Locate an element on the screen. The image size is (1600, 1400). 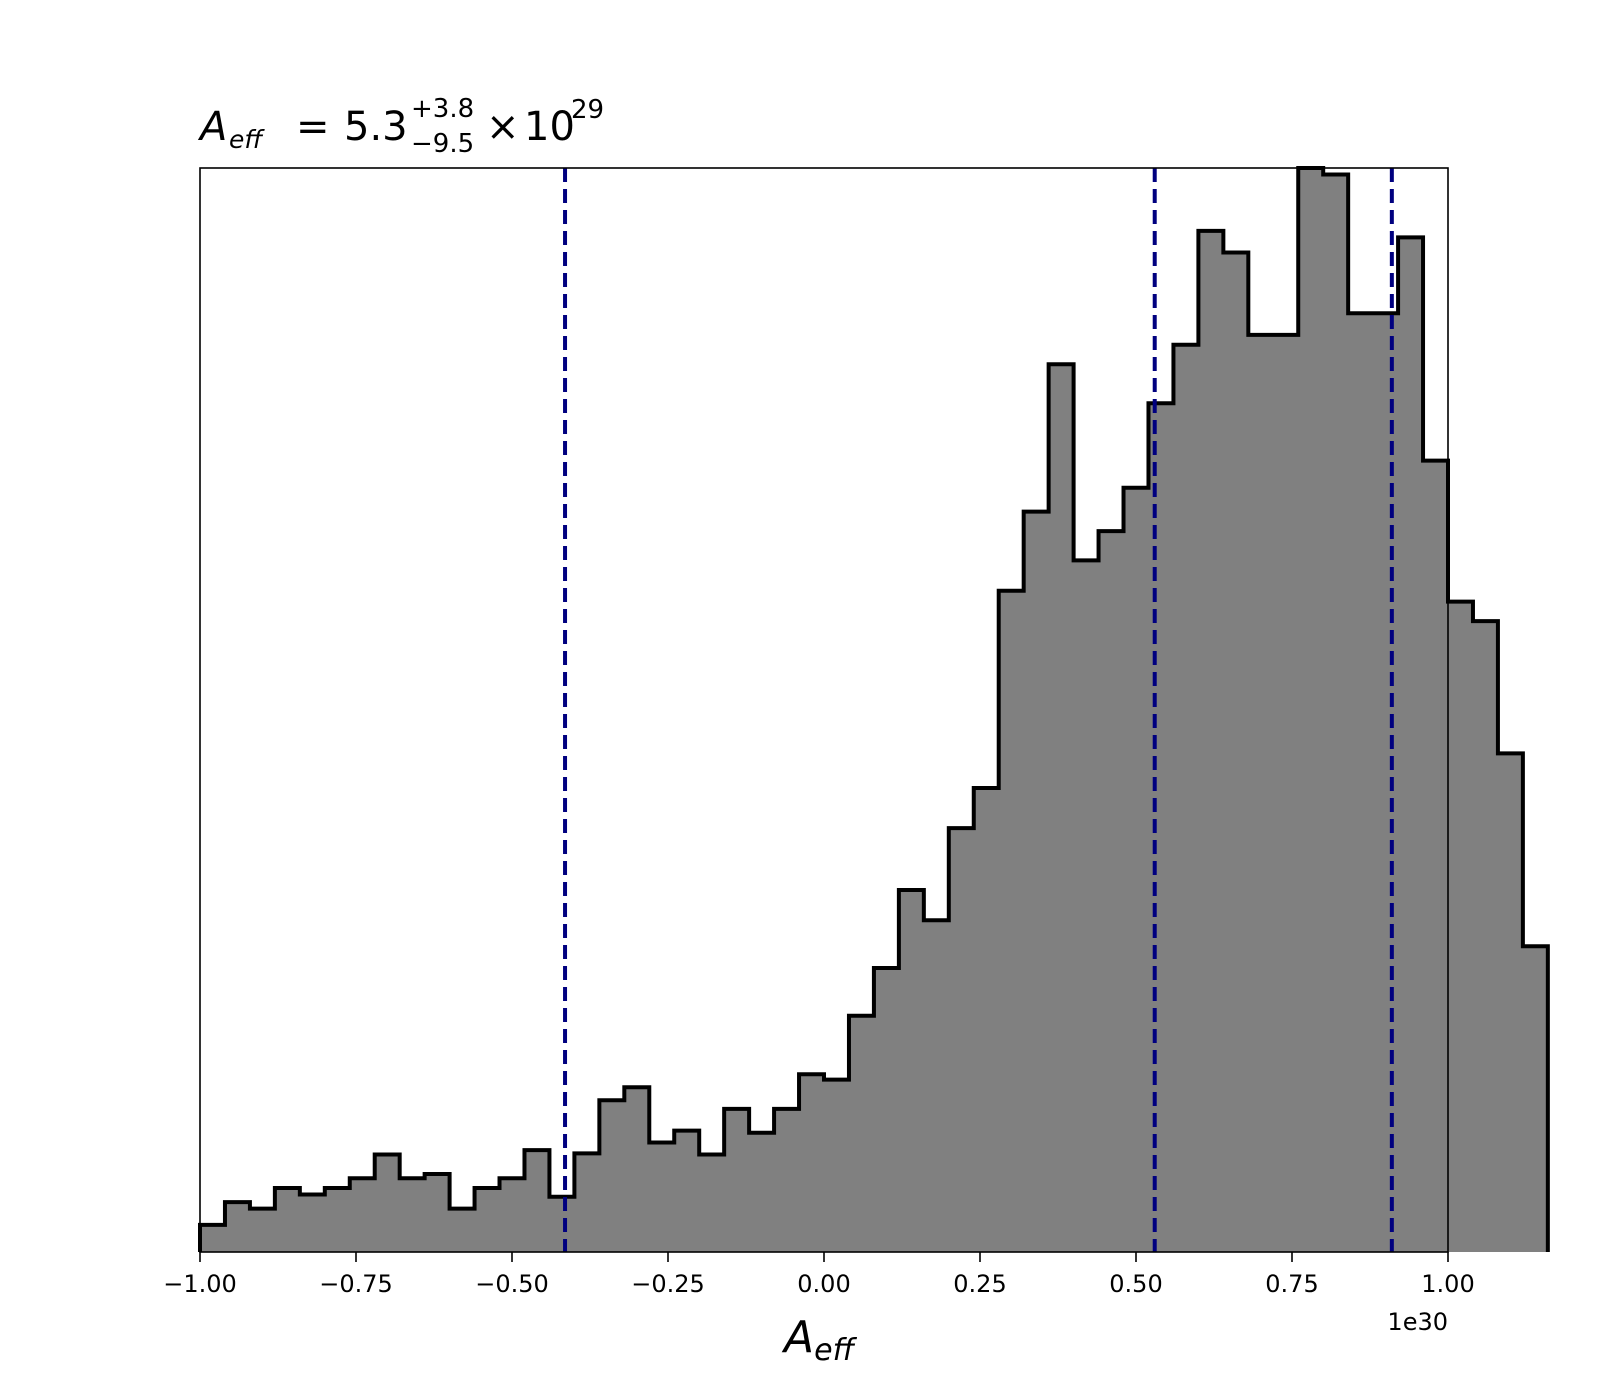
x-tick-label: 0.25 is located at coordinates (979, 1284).